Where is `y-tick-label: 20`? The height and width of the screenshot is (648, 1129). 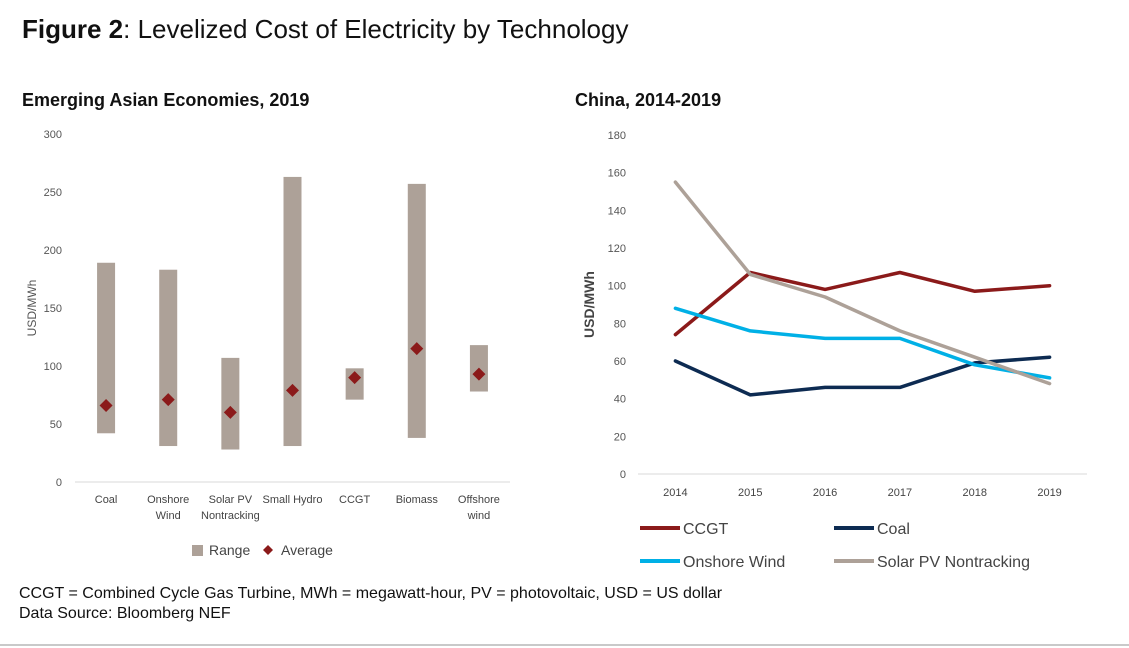
y-tick-label: 20 is located at coordinates (620, 437).